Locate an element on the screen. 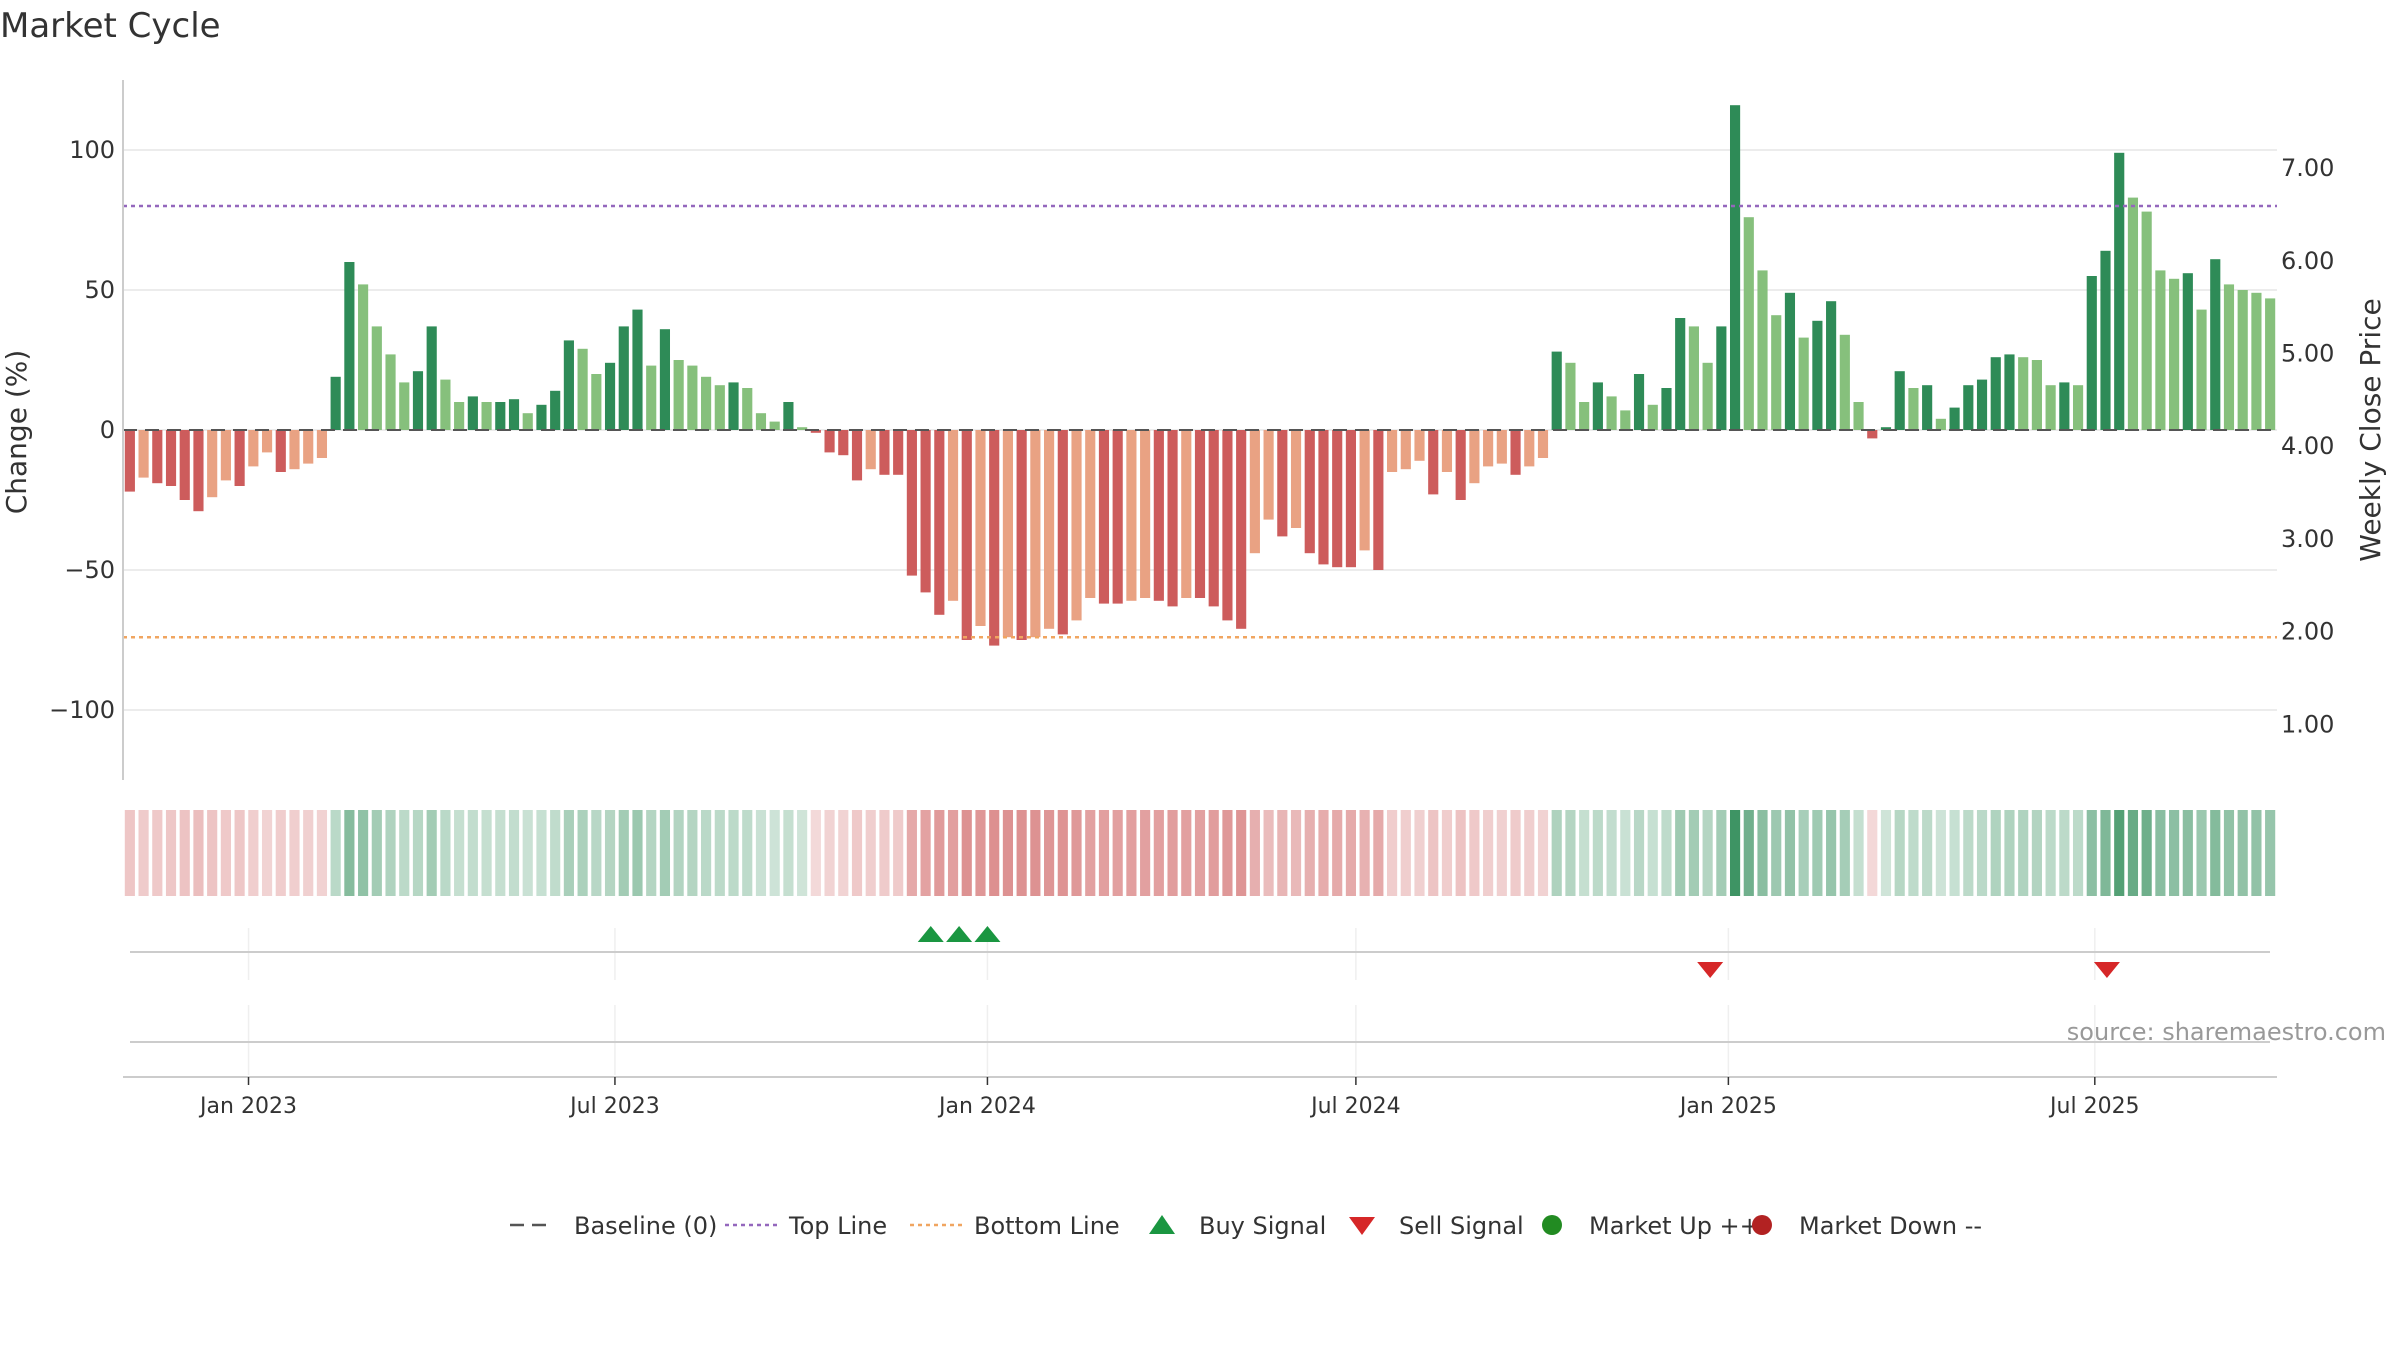 The height and width of the screenshot is (1350, 2400). legend-item: Bottom Line is located at coordinates (1015, 1226).